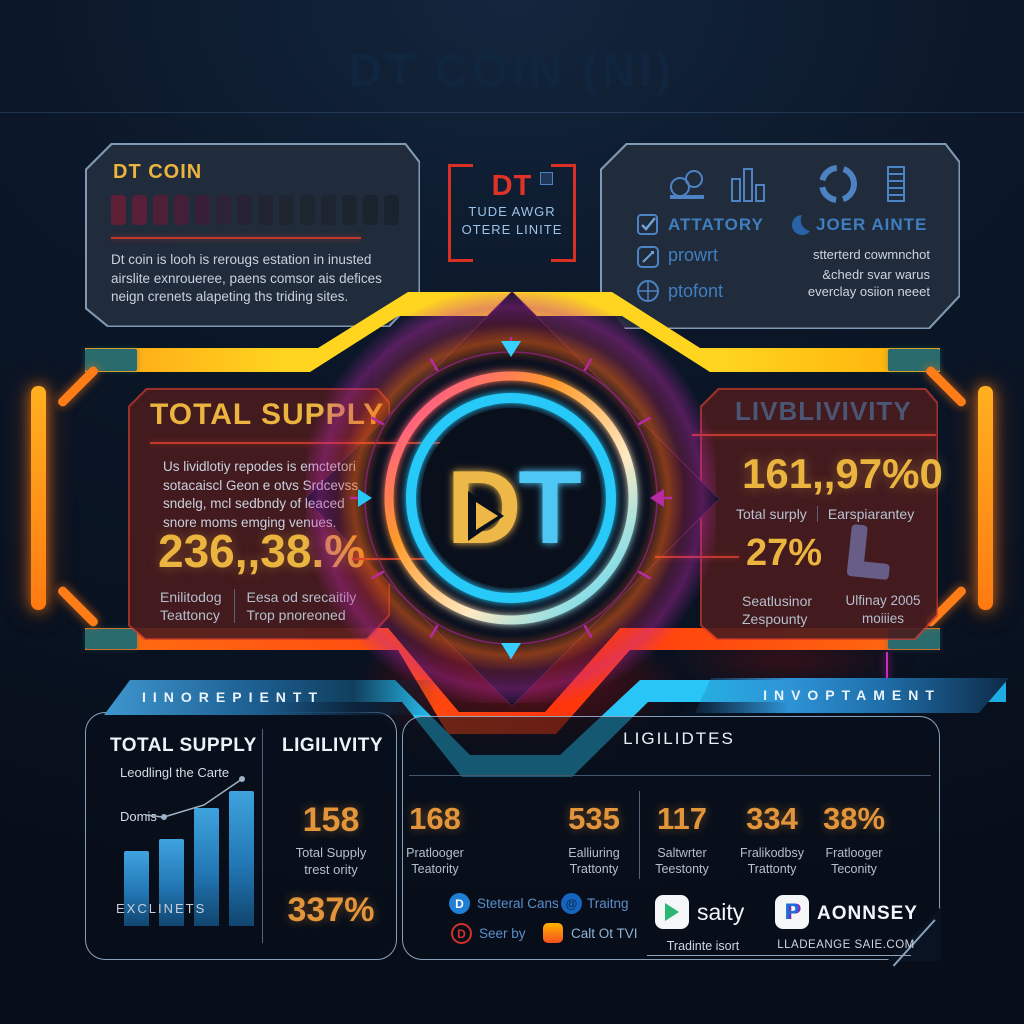  I want to click on icon1-label: Steteral Cans, so click(518, 903).